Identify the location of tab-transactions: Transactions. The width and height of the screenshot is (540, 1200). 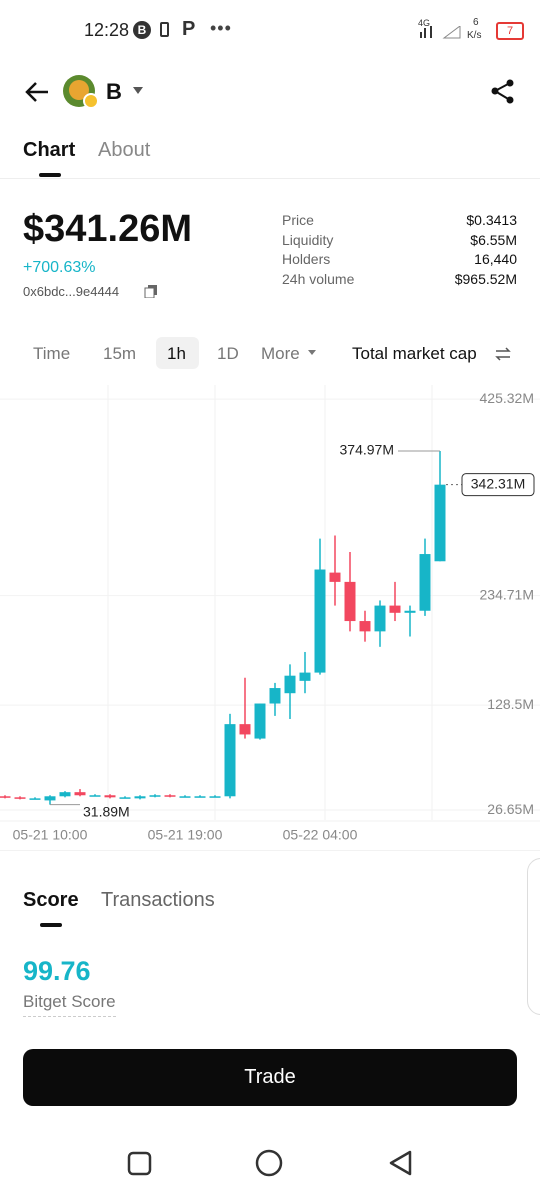
(158, 900).